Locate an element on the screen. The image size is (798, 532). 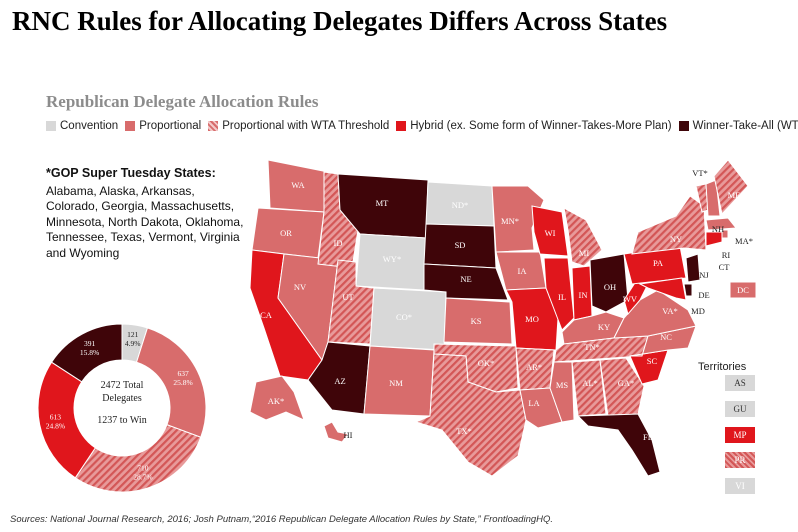
state-nj is located at coordinates (693, 268).